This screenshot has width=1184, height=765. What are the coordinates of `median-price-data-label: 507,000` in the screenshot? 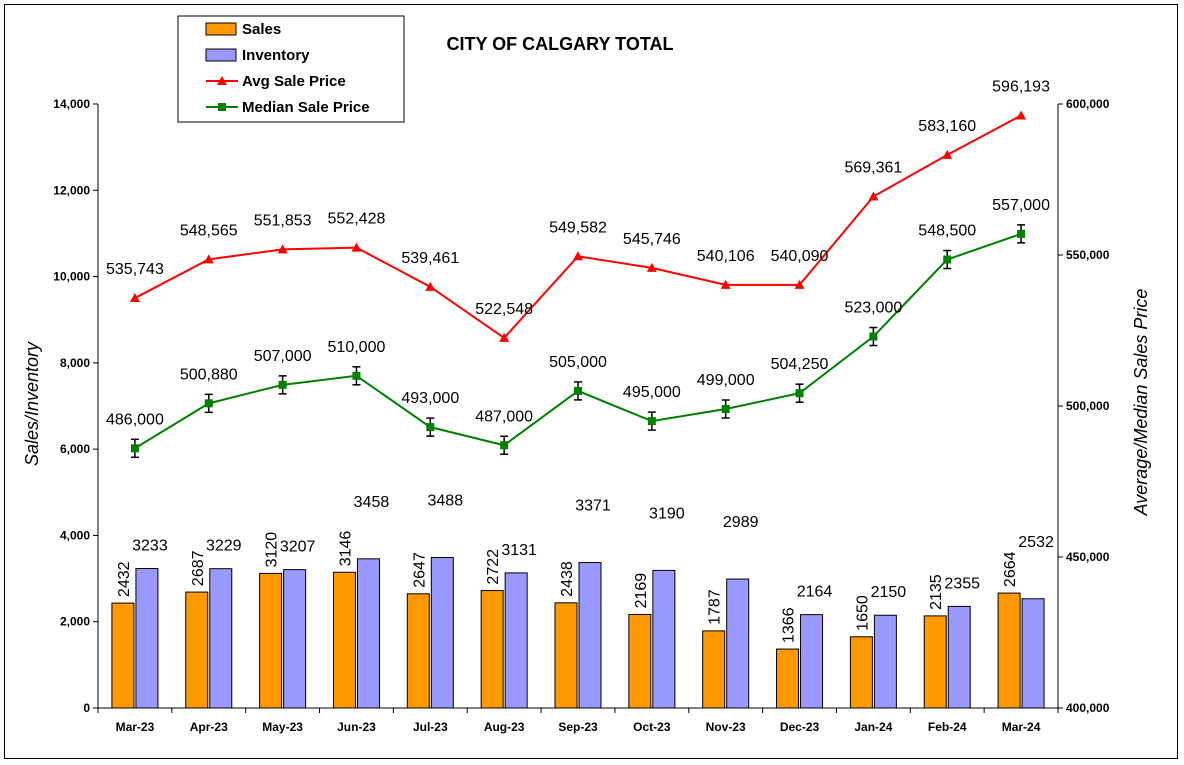 It's located at (283, 356).